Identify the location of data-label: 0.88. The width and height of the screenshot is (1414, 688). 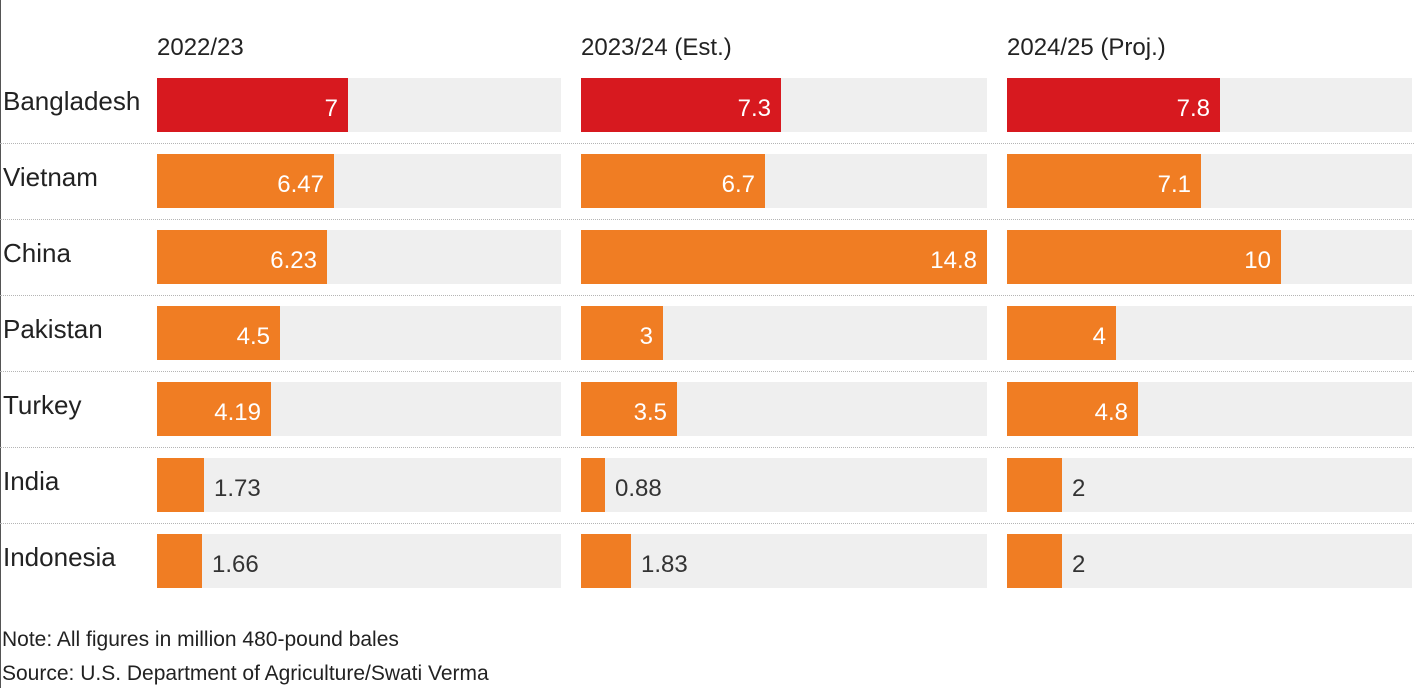
(638, 488).